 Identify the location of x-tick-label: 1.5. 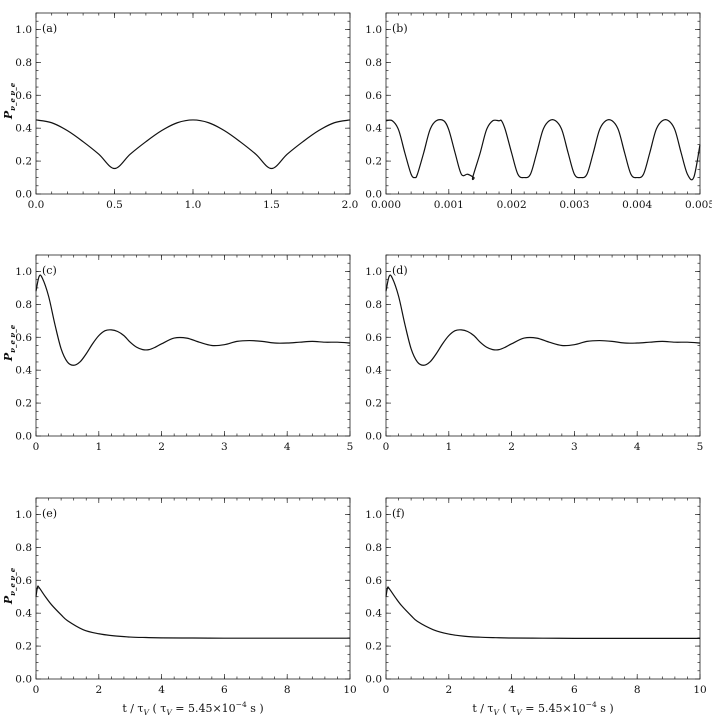
(271, 205).